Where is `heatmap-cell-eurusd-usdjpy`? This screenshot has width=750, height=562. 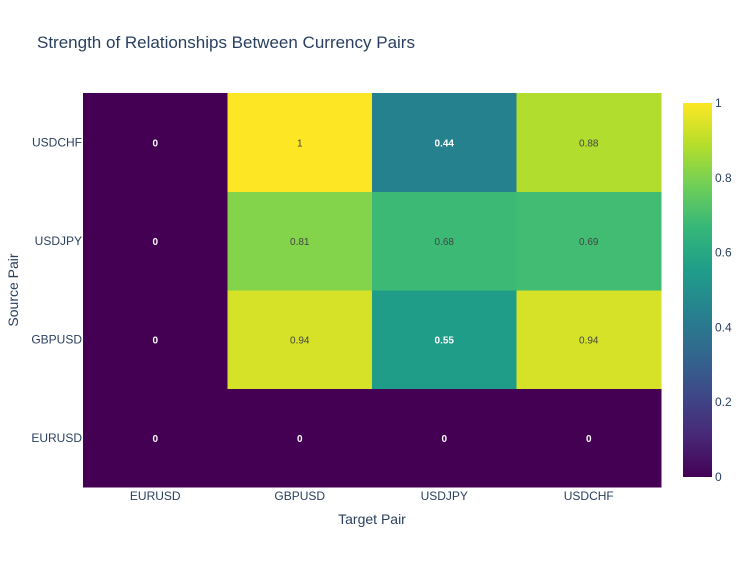 heatmap-cell-eurusd-usdjpy is located at coordinates (444, 438).